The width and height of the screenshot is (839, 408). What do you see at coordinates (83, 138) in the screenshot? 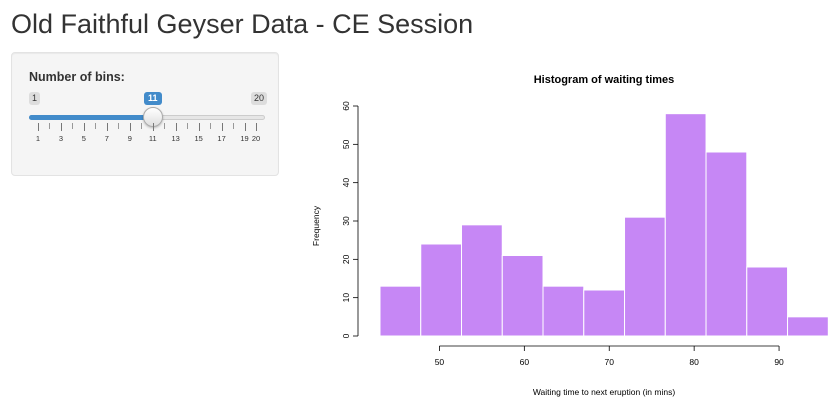
I see `slider-tick-label: 5` at bounding box center [83, 138].